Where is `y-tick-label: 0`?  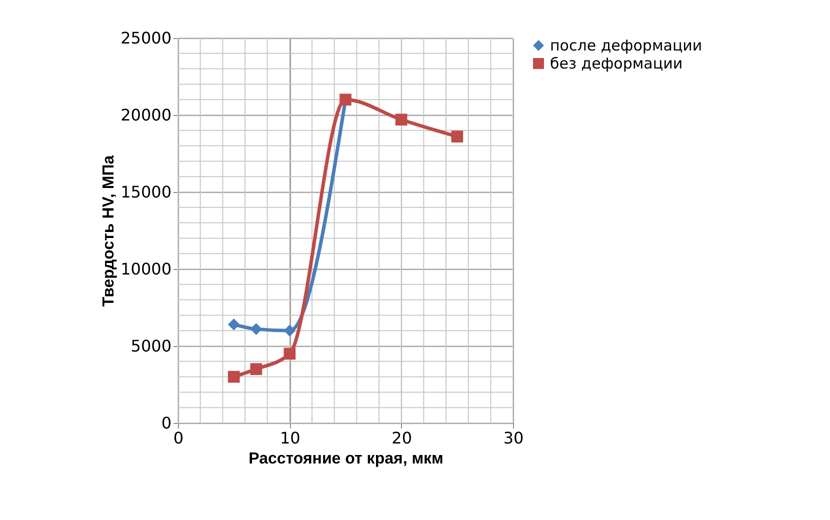
y-tick-label: 0 is located at coordinates (166, 423).